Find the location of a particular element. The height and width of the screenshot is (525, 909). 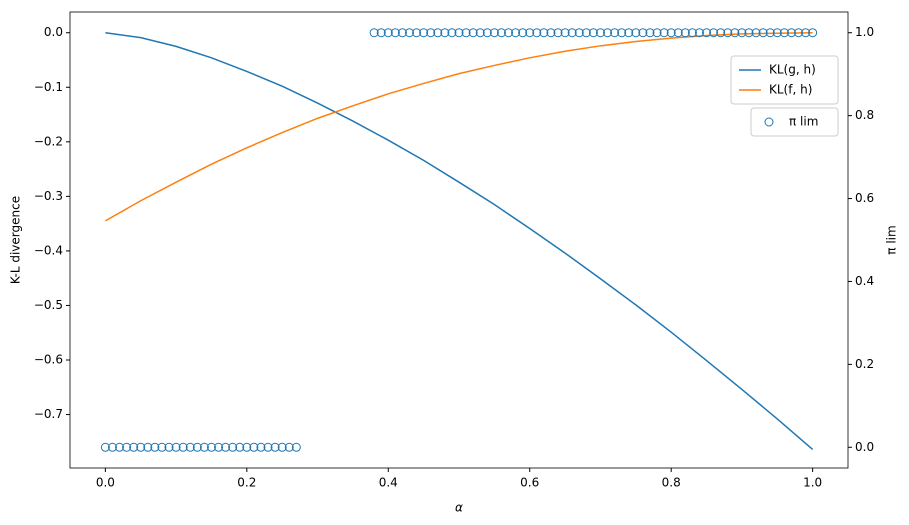

y-tick-label: −0.1 is located at coordinates (48, 87).